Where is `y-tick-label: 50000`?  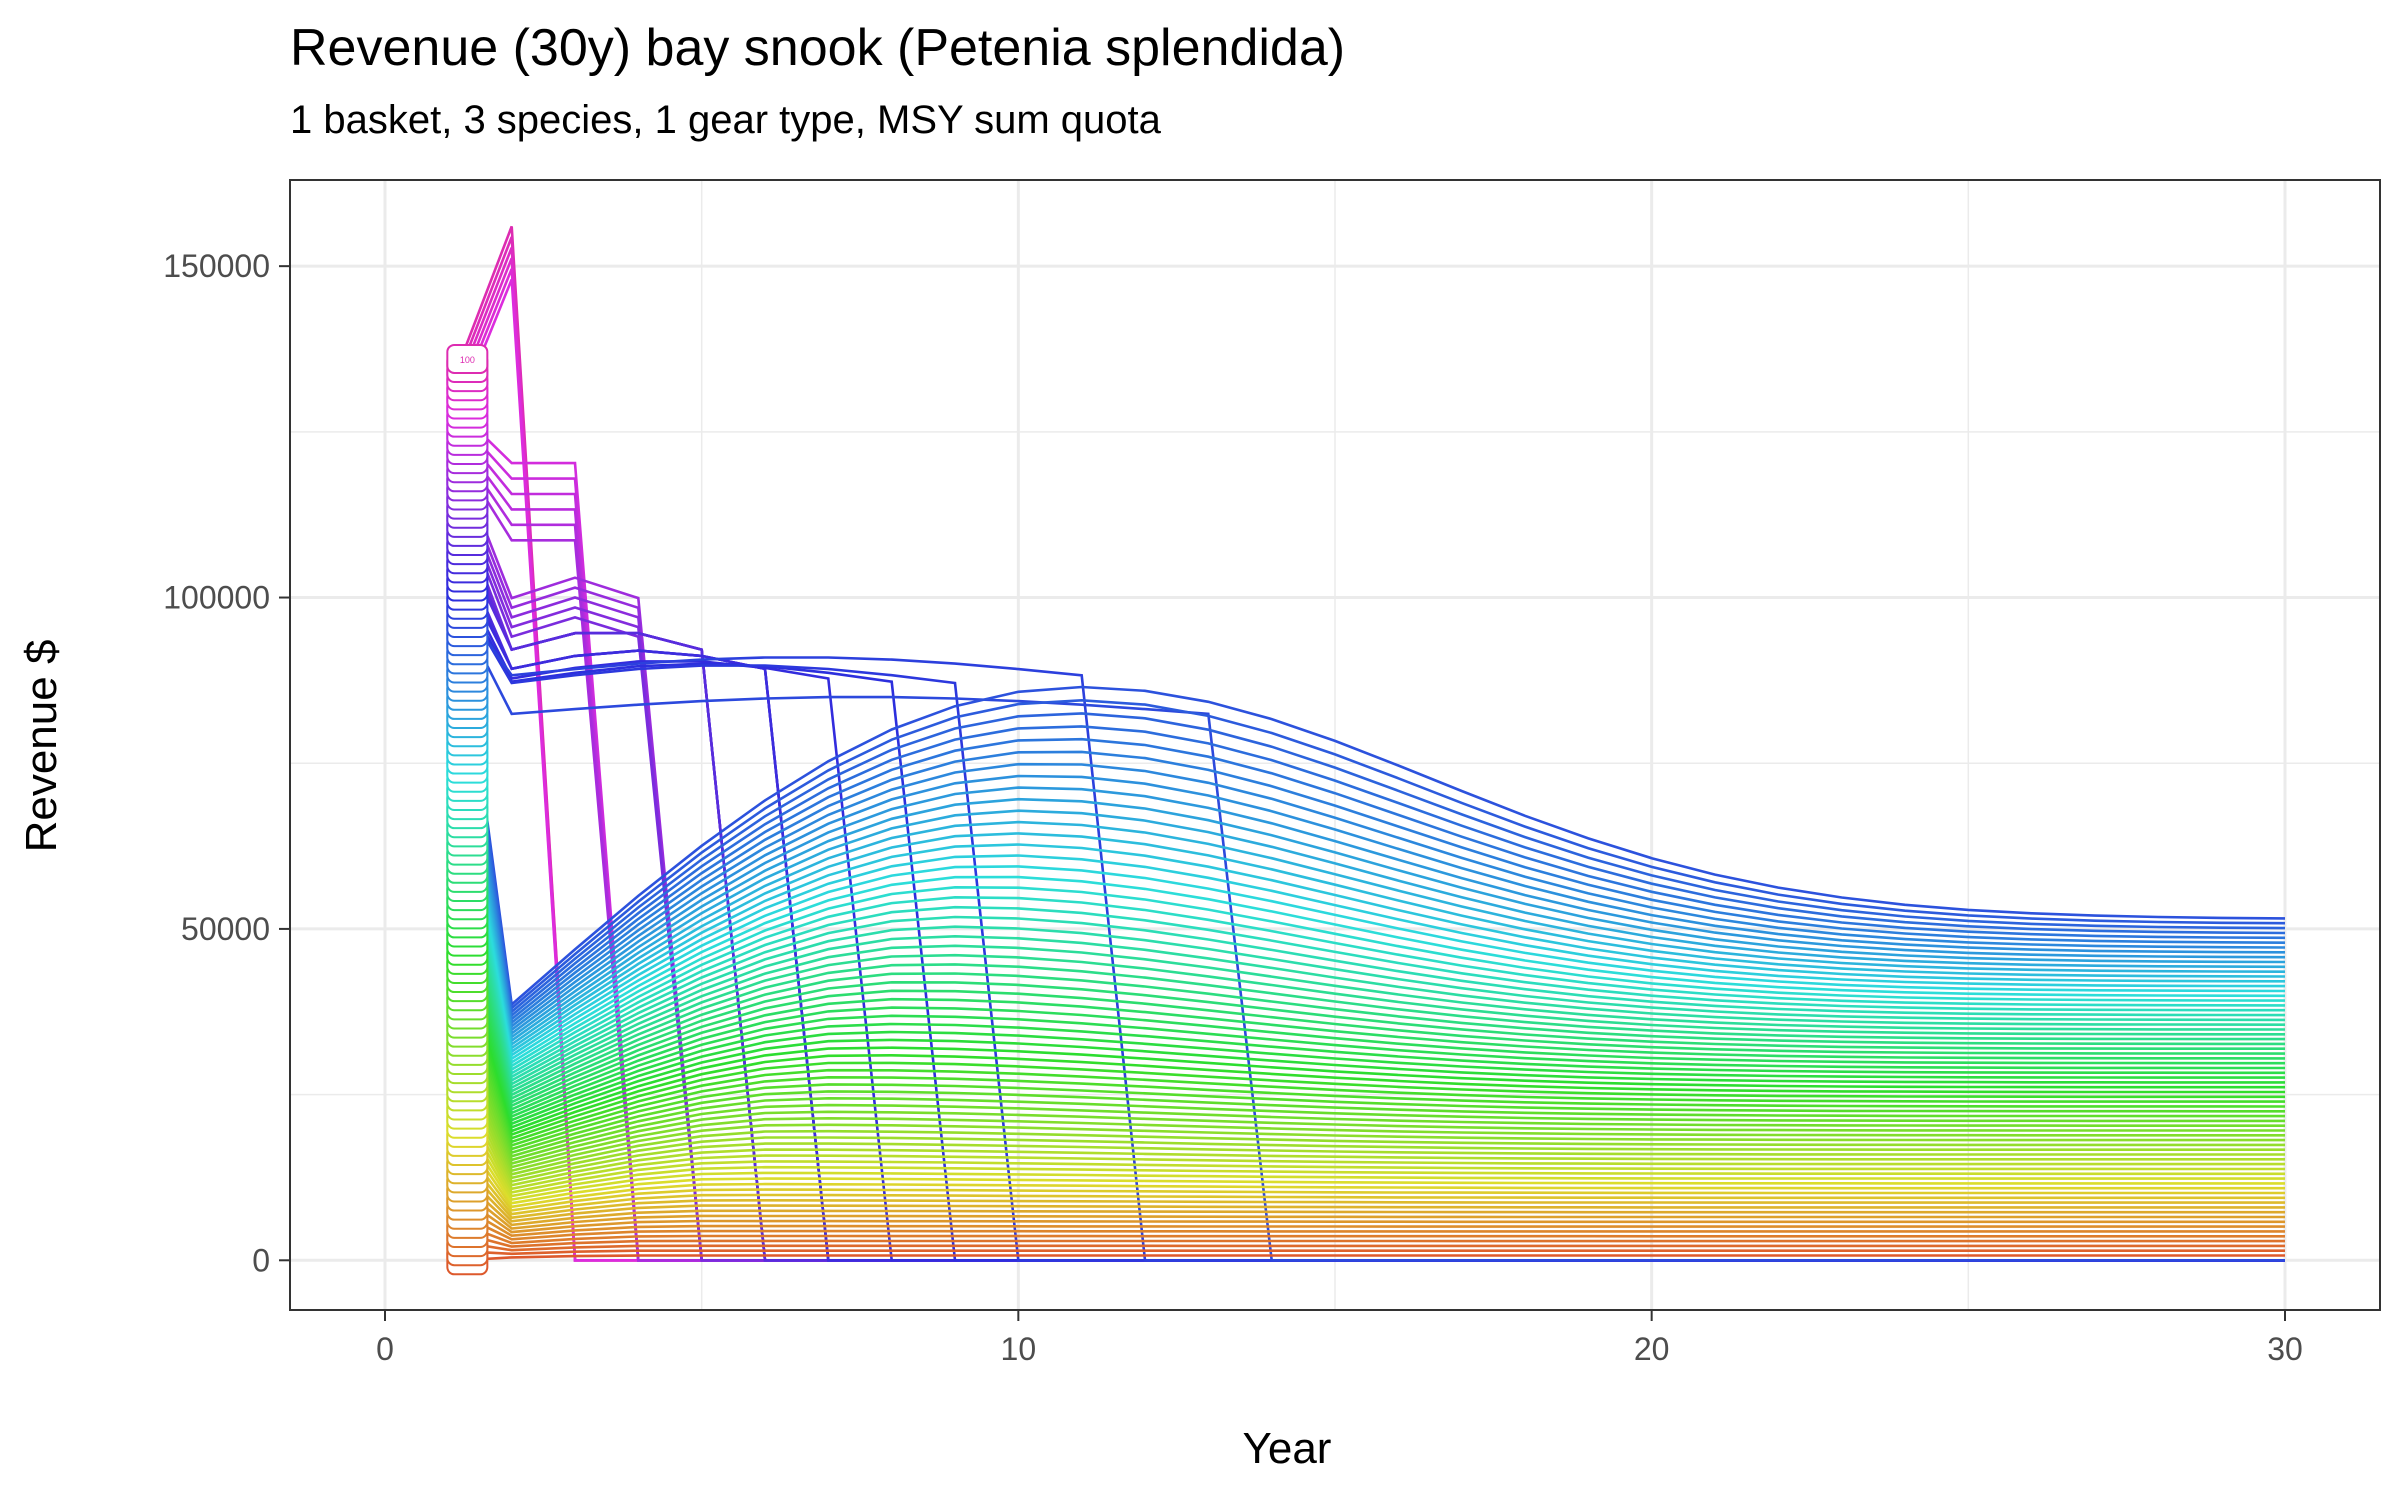
y-tick-label: 50000 is located at coordinates (225, 929).